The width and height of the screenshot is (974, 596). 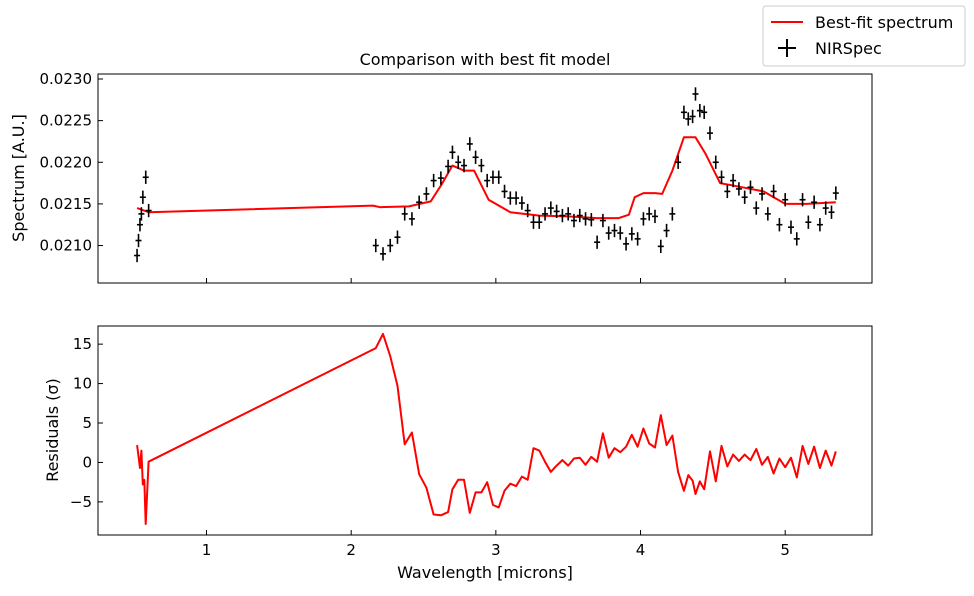 I want to click on legend-box, so click(x=864, y=36).